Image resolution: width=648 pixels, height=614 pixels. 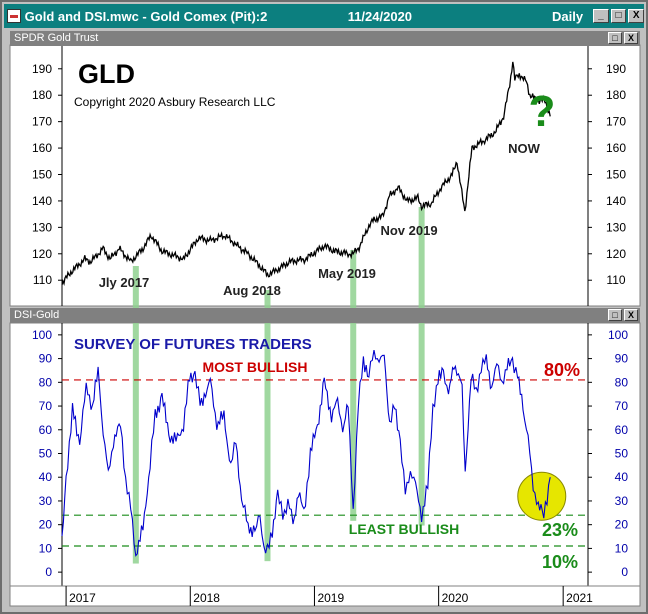 What do you see at coordinates (616, 69) in the screenshot?
I see `top-ytick-right-190: 190` at bounding box center [616, 69].